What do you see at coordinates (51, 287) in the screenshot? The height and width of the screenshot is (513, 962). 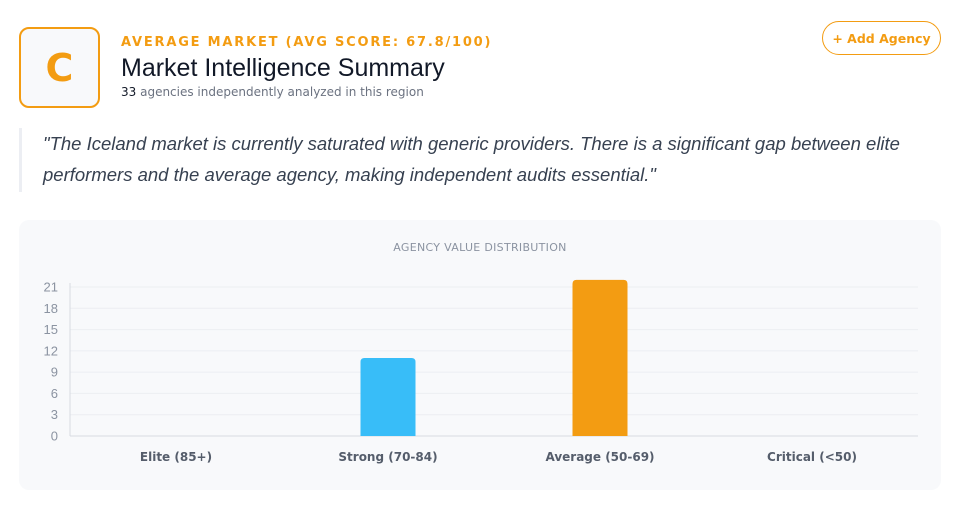 I see `y-tick-label: 21` at bounding box center [51, 287].